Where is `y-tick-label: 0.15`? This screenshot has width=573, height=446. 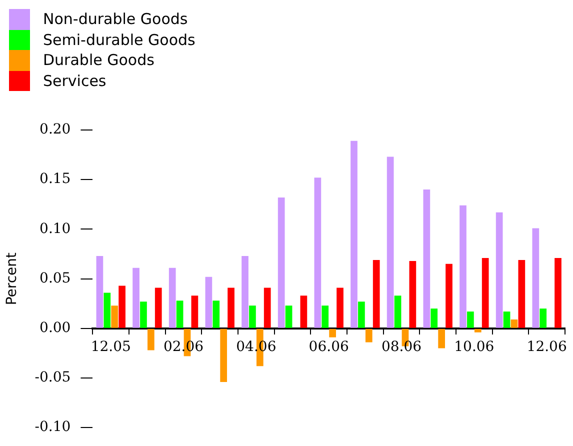
y-tick-label: 0.15 is located at coordinates (55, 179).